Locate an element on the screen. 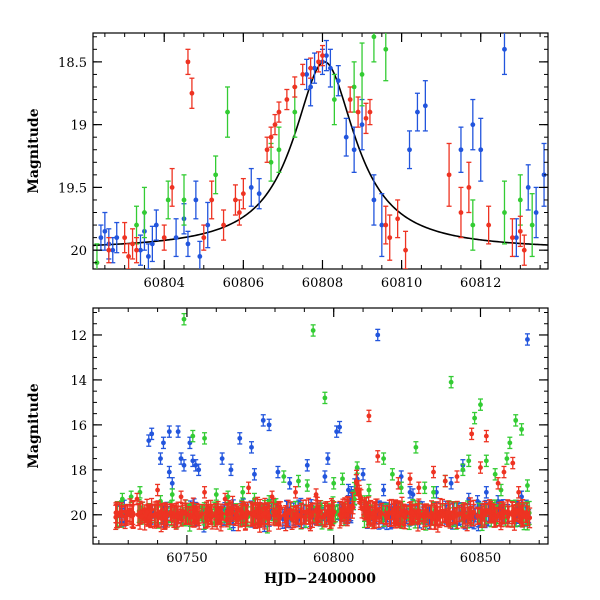 The height and width of the screenshot is (600, 600). top-x-tick-label: 60810 is located at coordinates (401, 283).